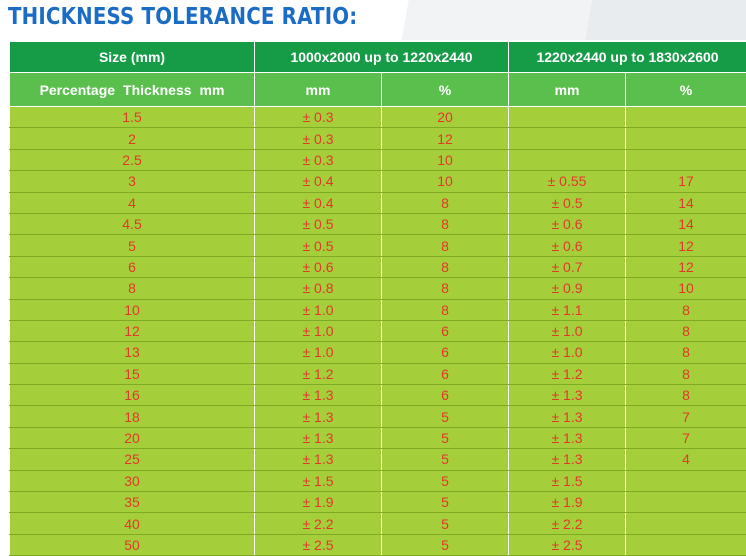 This screenshot has width=746, height=556. Describe the element at coordinates (567, 480) in the screenshot. I see `cell-b-mm: ± 1.5` at that location.